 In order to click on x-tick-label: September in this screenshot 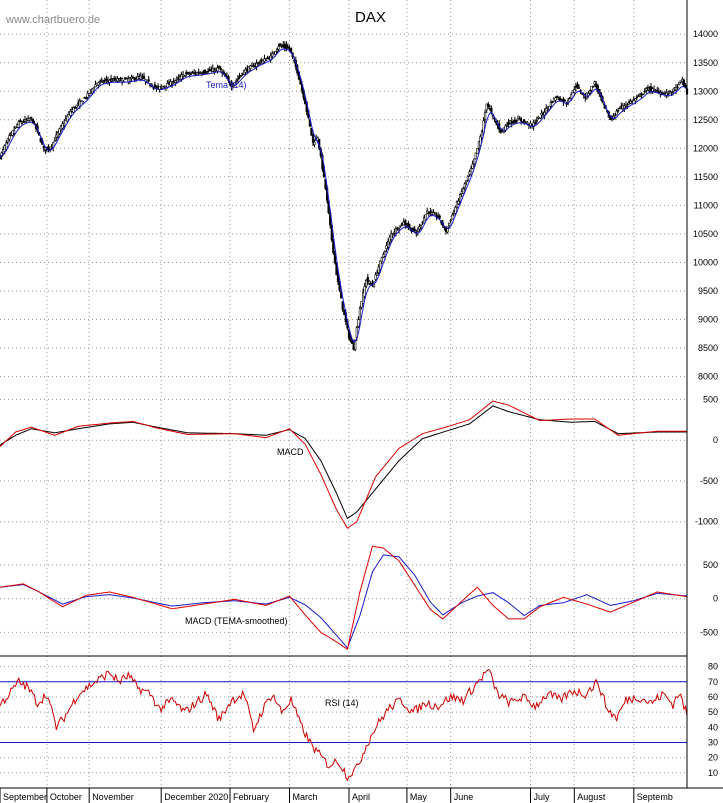, I will do `click(25, 797)`.